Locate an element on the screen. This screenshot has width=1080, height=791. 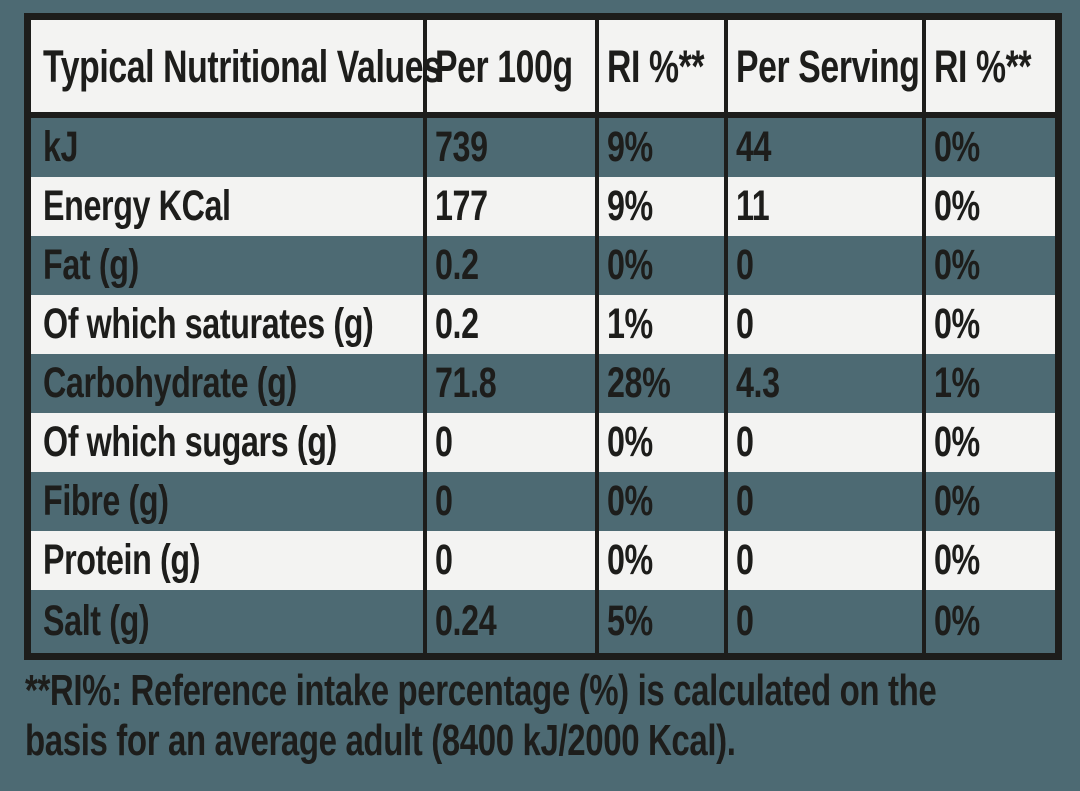
row-label: kJ is located at coordinates (61, 147).